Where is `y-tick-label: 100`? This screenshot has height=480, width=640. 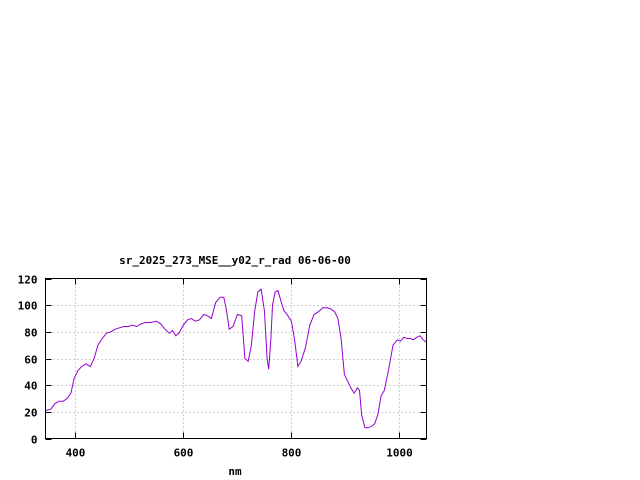
y-tick-label: 100 is located at coordinates (28, 306).